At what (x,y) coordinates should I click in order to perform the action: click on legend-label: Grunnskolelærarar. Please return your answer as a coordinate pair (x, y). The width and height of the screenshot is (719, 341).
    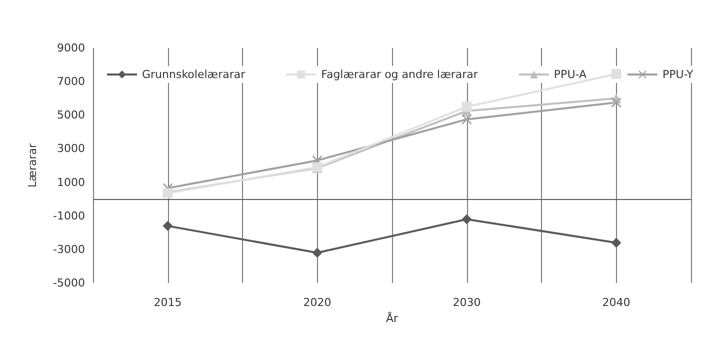
    Looking at the image, I should click on (194, 74).